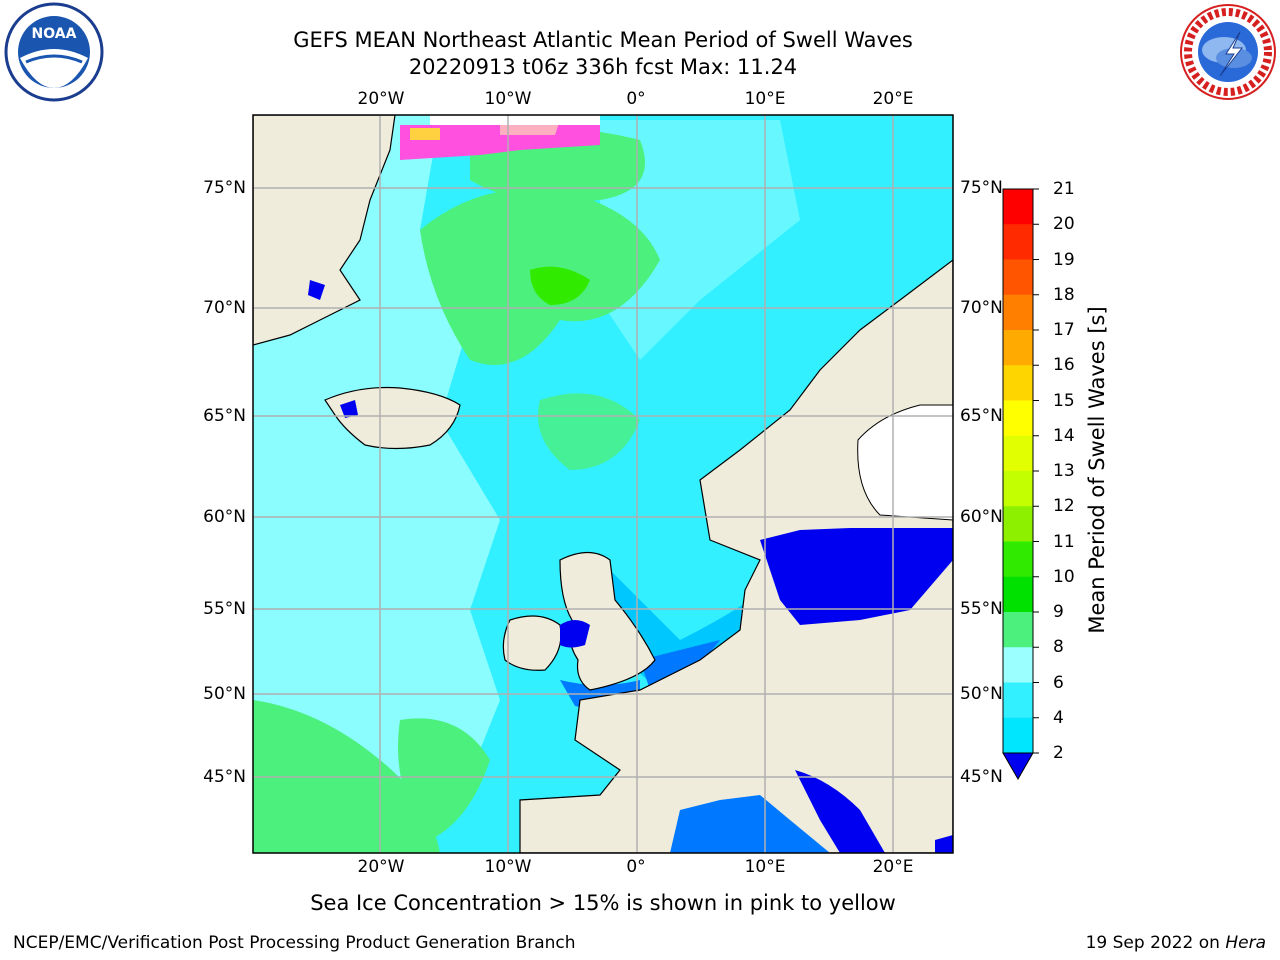  I want to click on lat-label-right: 50°N, so click(981, 694).